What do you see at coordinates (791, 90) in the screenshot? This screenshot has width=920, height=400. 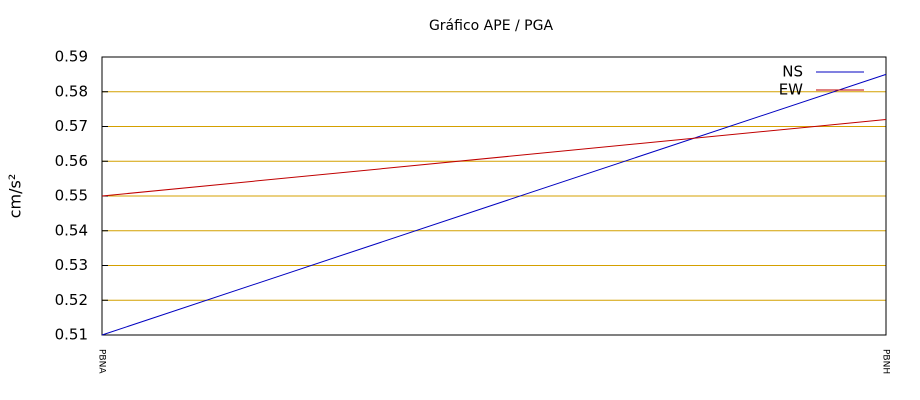 I see `legend-label: EW` at bounding box center [791, 90].